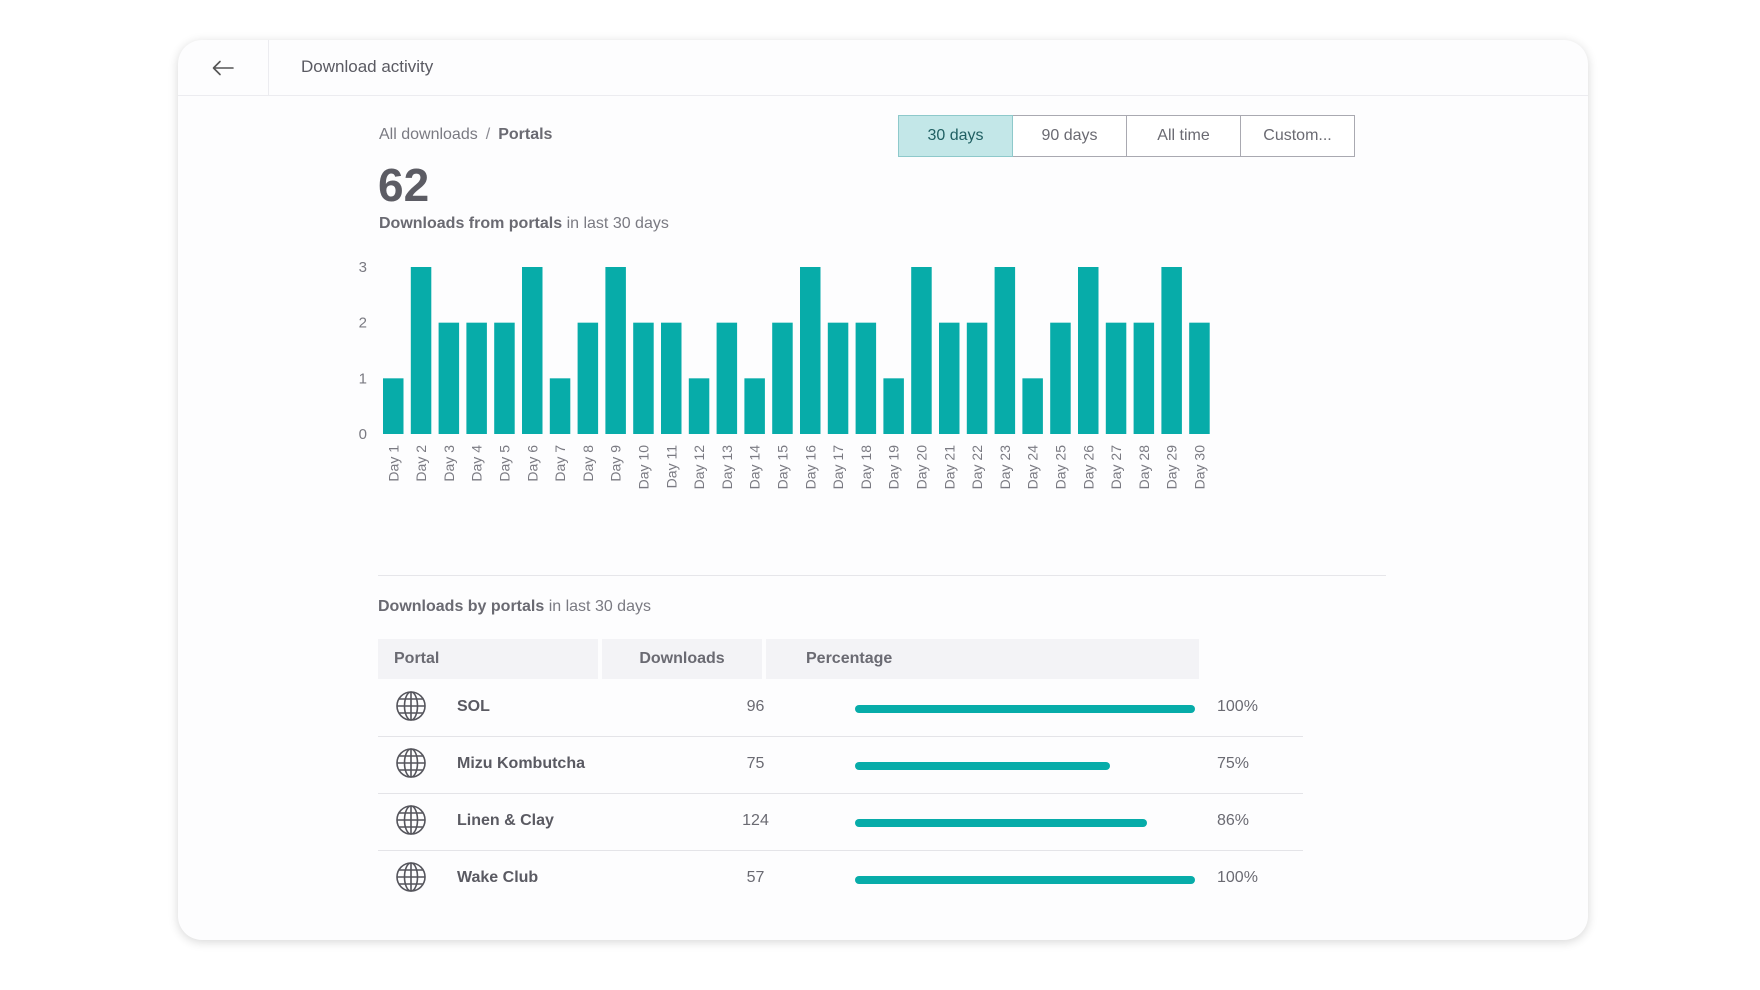  Describe the element at coordinates (363, 267) in the screenshot. I see `y-tick-label: 3` at that location.